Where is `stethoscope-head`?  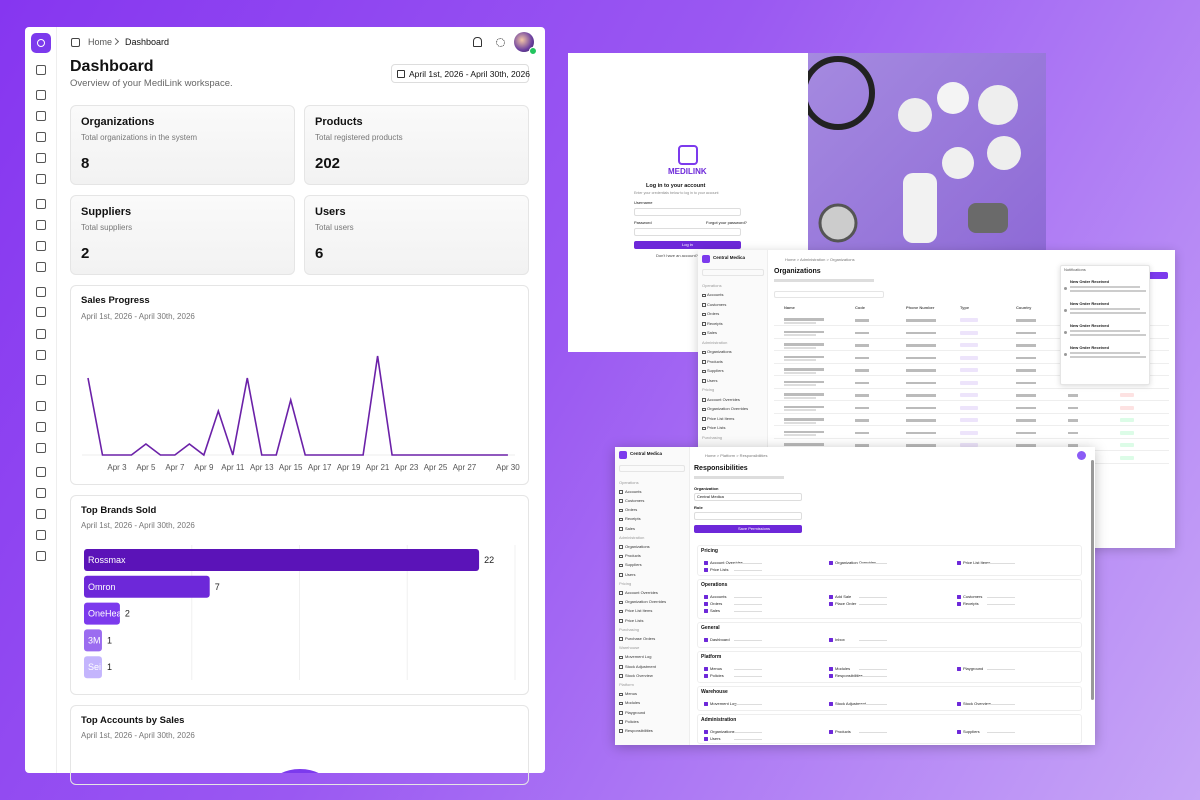 stethoscope-head is located at coordinates (838, 223).